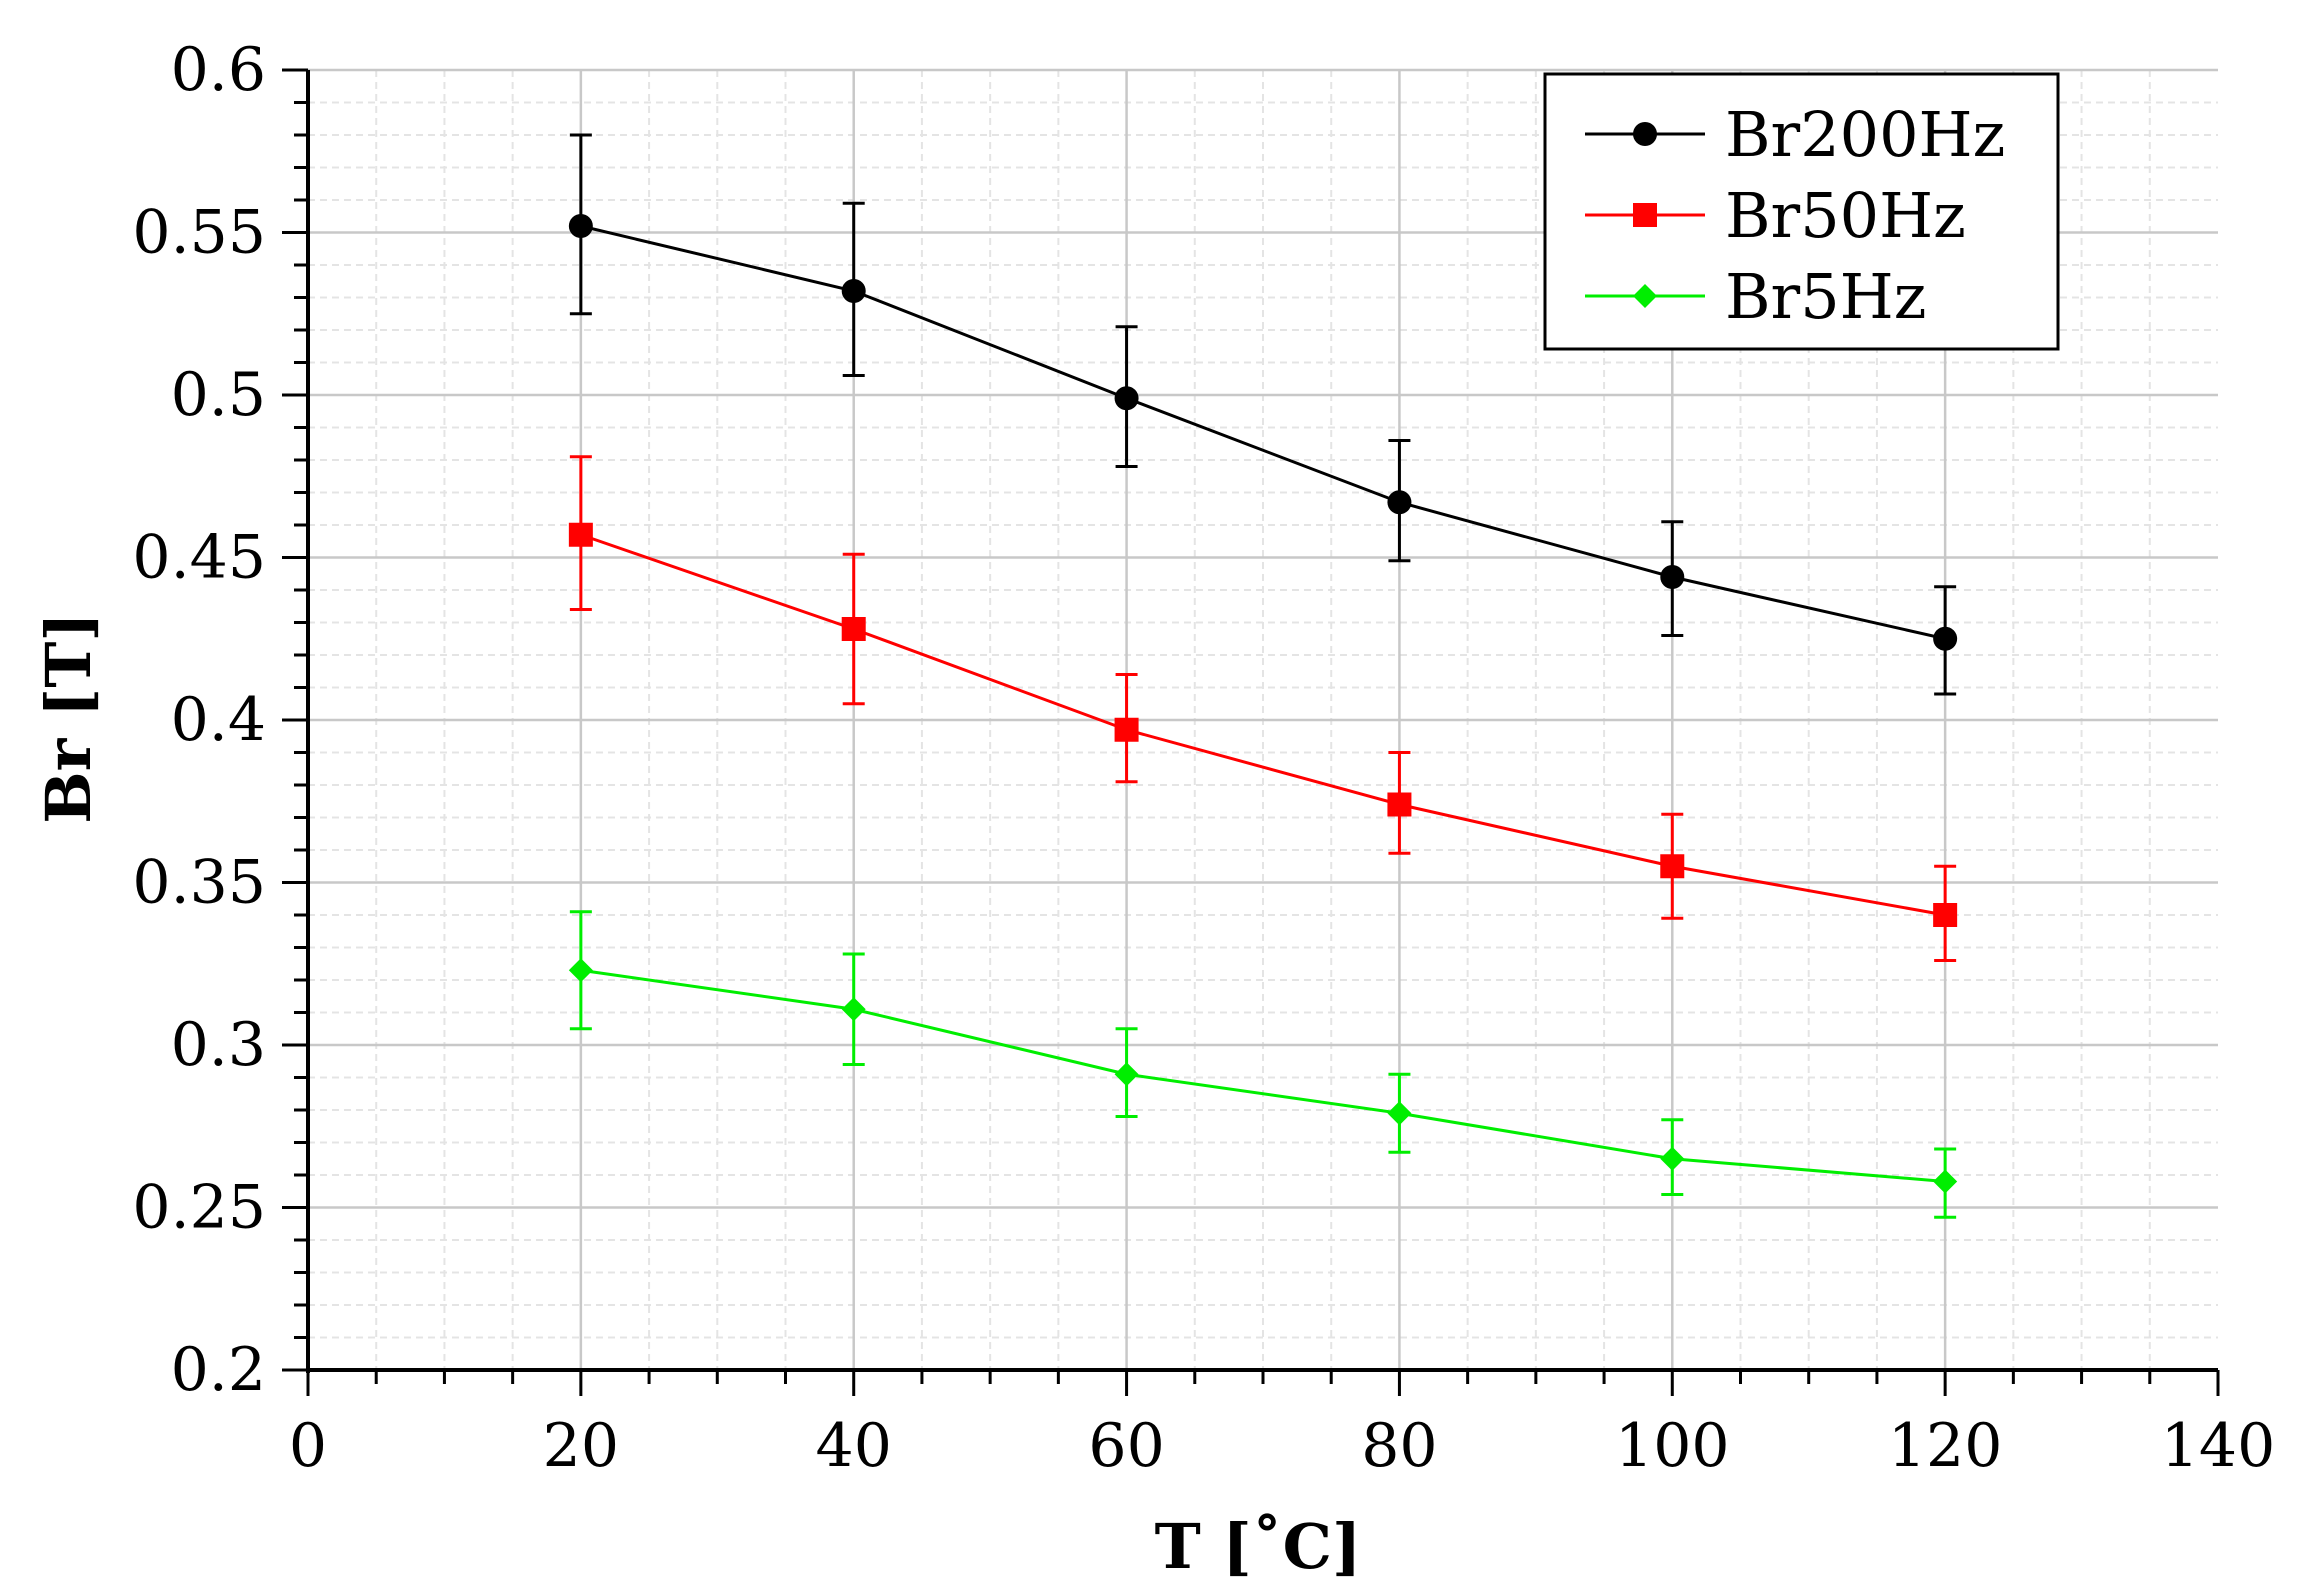 This screenshot has height=1594, width=2300. What do you see at coordinates (1945, 1446) in the screenshot?
I see `x-tick-label: 120` at bounding box center [1945, 1446].